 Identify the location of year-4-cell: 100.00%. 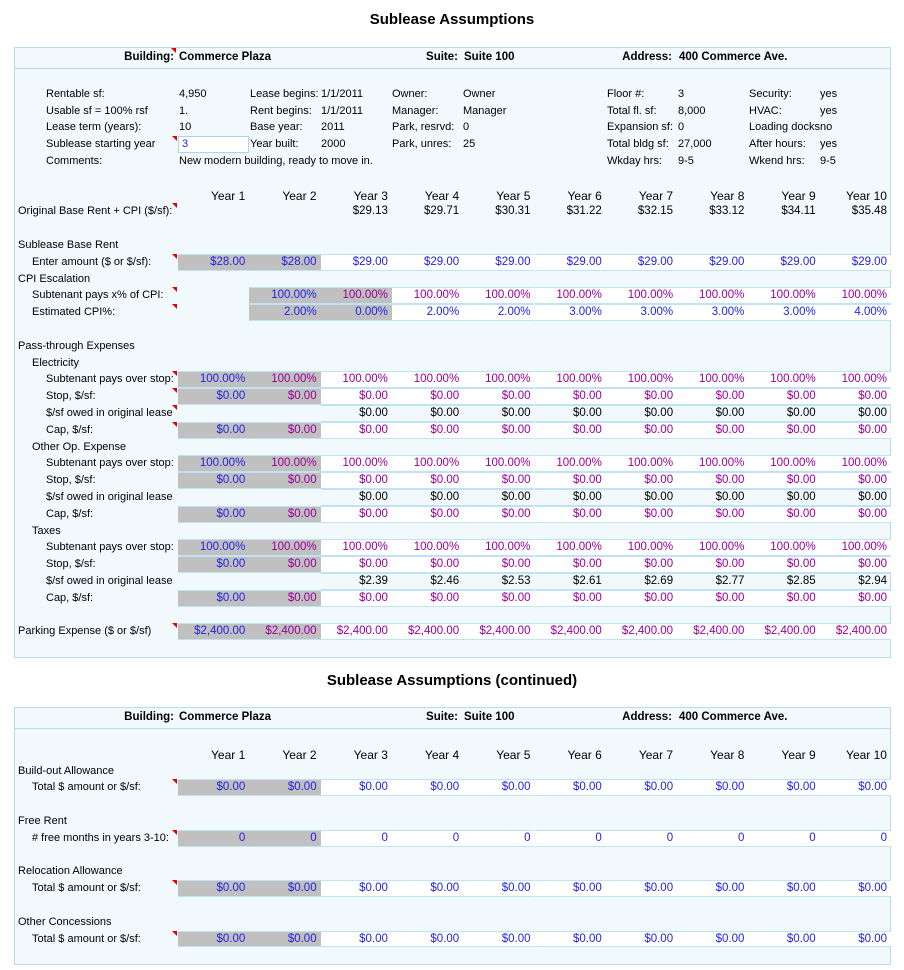
(427, 548).